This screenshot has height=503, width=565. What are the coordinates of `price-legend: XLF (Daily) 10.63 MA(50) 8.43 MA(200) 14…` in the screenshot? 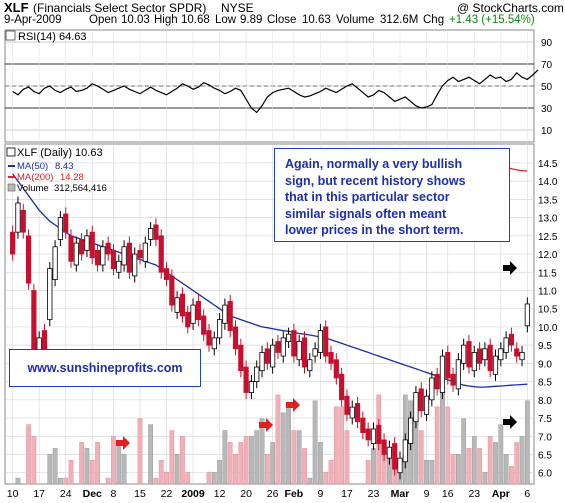 It's located at (56, 170).